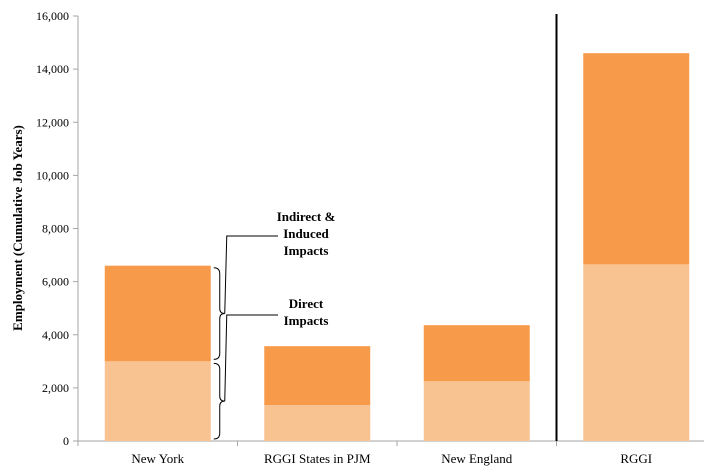 Image resolution: width=704 pixels, height=470 pixels. Describe the element at coordinates (636, 352) in the screenshot. I see `bar-segment-series-0-rggi` at that location.